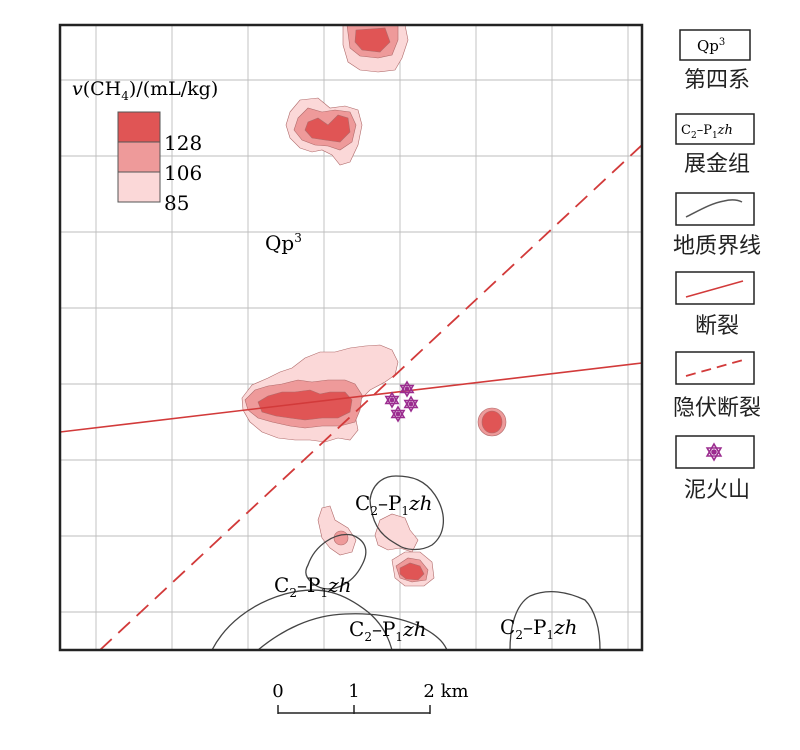  I want to click on legend-label-fault: 断裂, so click(716, 326).